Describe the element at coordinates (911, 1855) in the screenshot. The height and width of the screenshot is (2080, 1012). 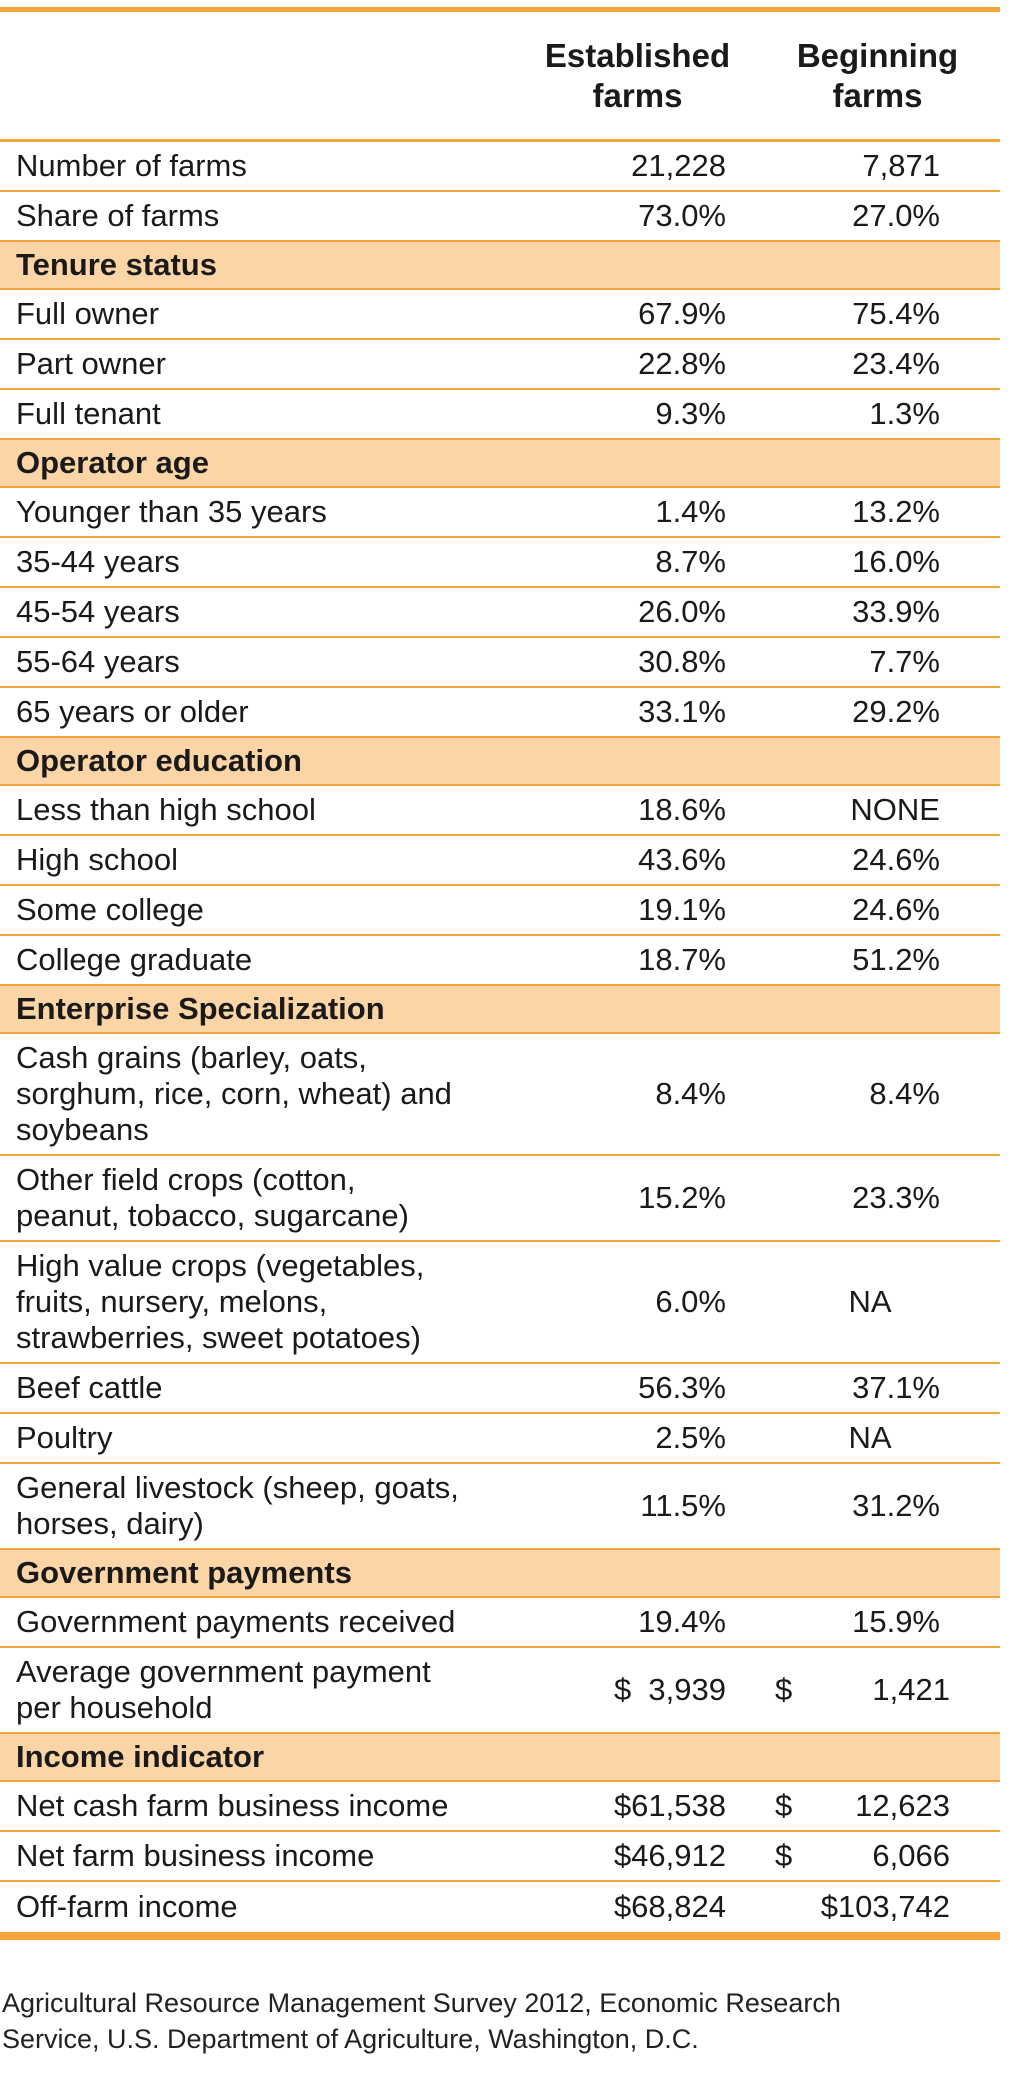
I see `amount: 6,066` at that location.